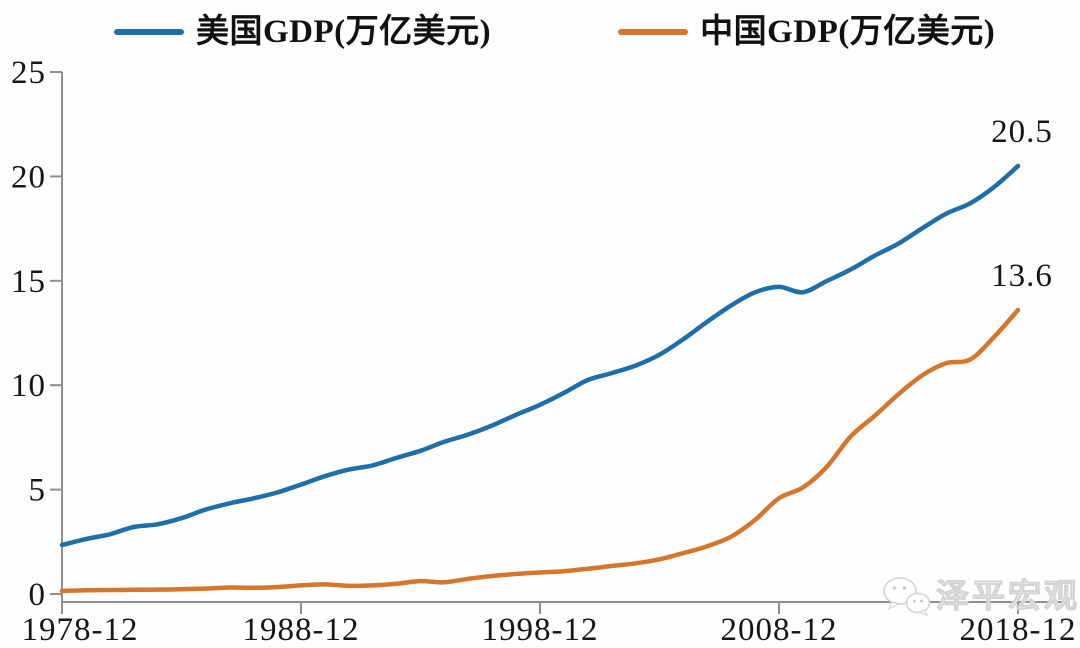 Image resolution: width=1080 pixels, height=648 pixels. What do you see at coordinates (779, 630) in the screenshot?
I see `x-tick-label: 2008-12` at bounding box center [779, 630].